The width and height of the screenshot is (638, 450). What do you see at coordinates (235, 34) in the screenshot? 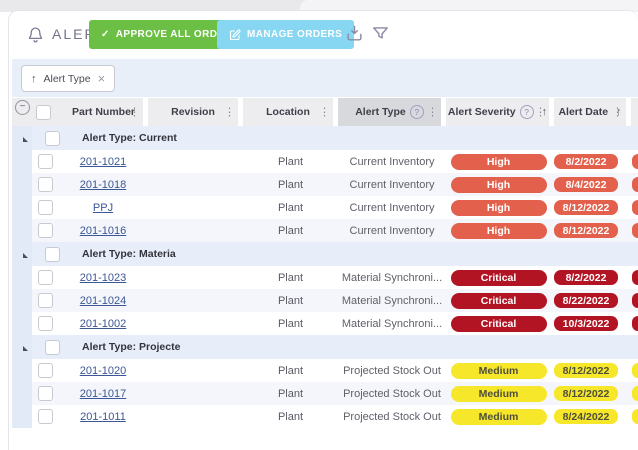
I see `edit-icon` at bounding box center [235, 34].